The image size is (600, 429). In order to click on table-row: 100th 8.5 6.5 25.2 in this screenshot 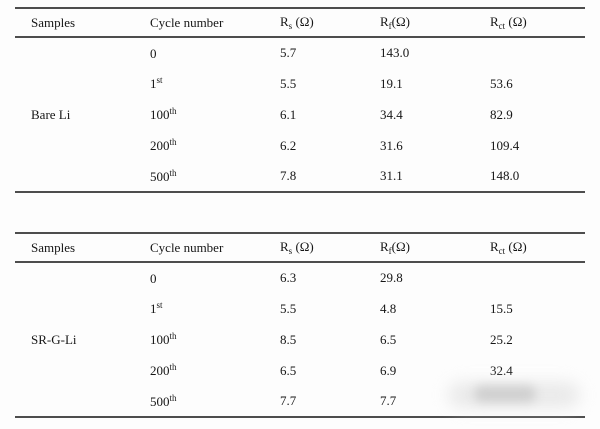, I will do `click(300, 339)`.